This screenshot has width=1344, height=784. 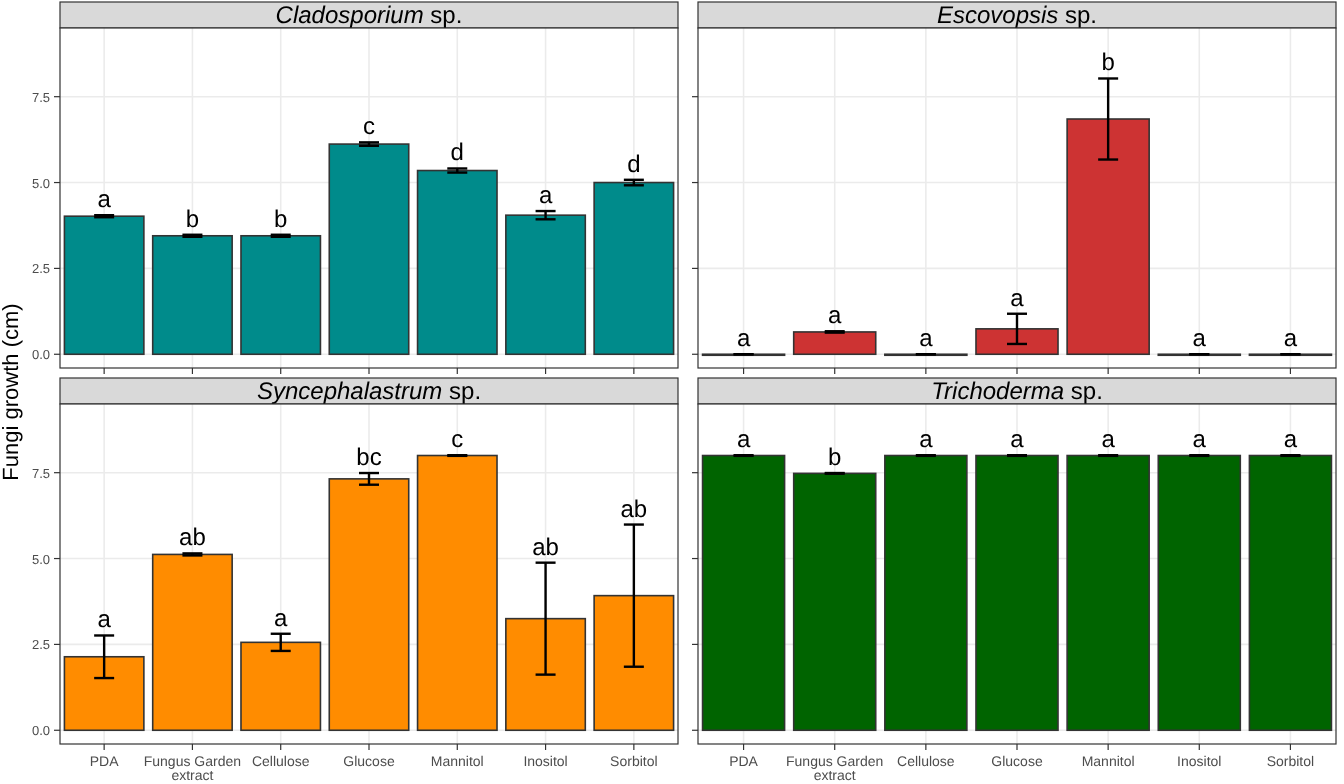 I want to click on chart-title: Trichoderma sp., so click(x=1017, y=391).